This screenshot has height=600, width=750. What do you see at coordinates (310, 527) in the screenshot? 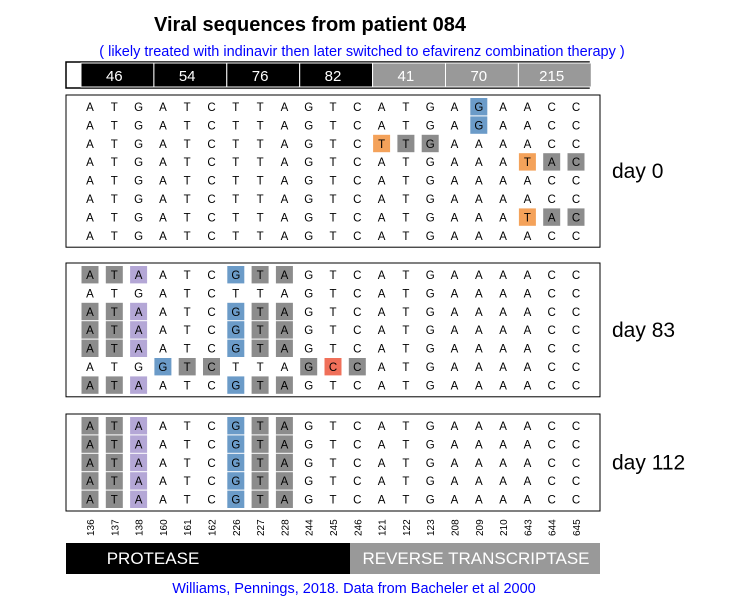
I see `position-label: 244` at bounding box center [310, 527].